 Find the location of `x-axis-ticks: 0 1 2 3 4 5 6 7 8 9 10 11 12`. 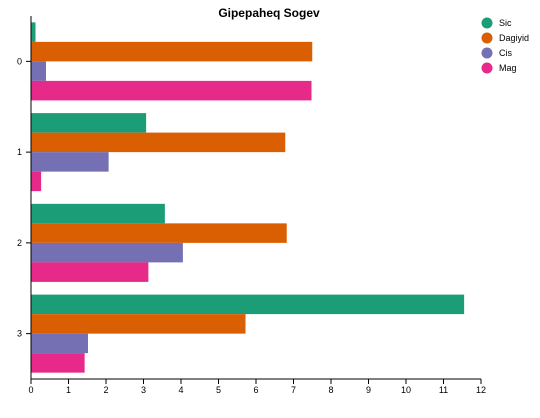

x-axis-ticks: 0 1 2 3 4 5 6 7 8 9 10 11 12 is located at coordinates (257, 387).